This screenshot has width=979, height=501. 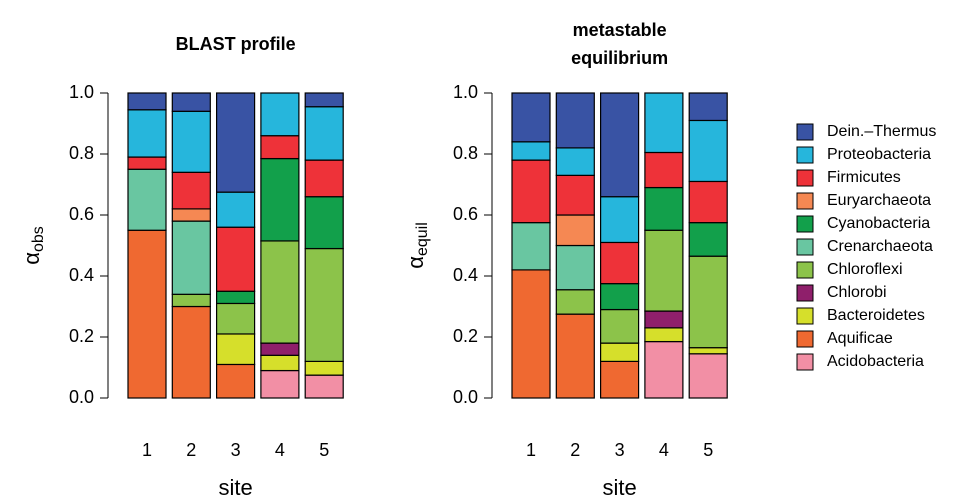 What do you see at coordinates (879, 154) in the screenshot?
I see `legend-label: Proteobacteria` at bounding box center [879, 154].